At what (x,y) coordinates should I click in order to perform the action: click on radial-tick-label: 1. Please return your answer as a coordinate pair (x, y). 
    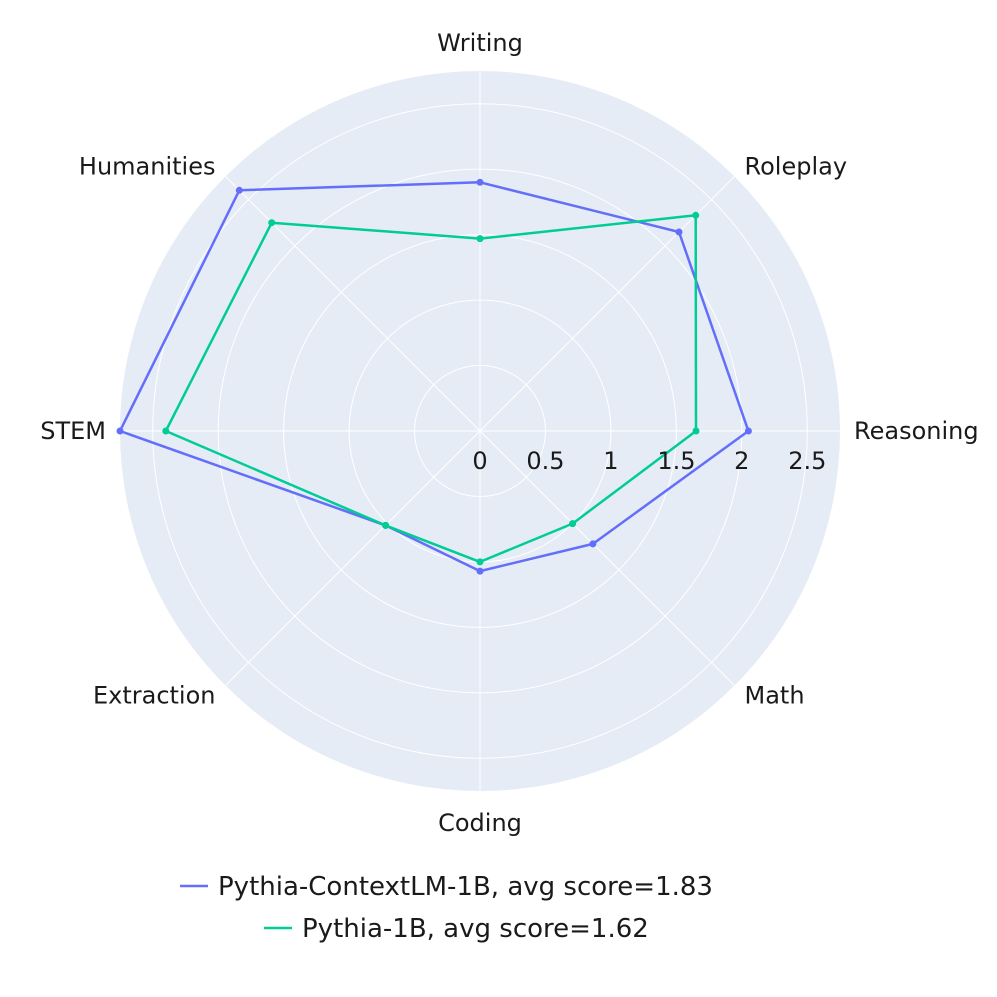
    Looking at the image, I should click on (610, 461).